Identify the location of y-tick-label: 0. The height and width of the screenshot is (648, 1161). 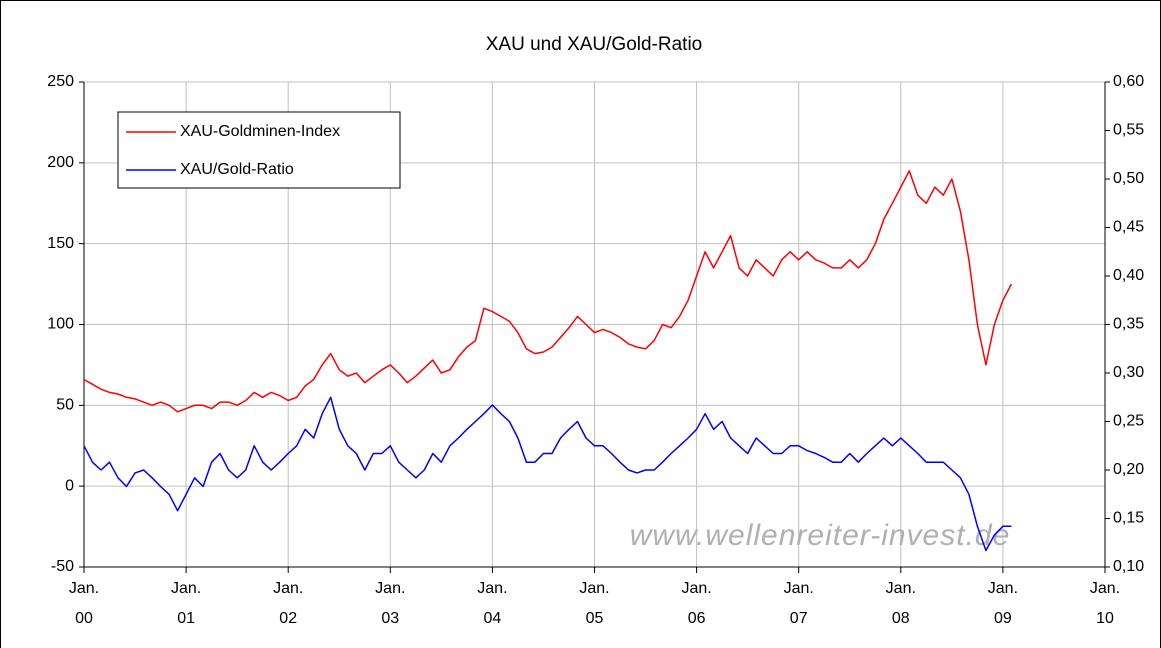
(69, 485).